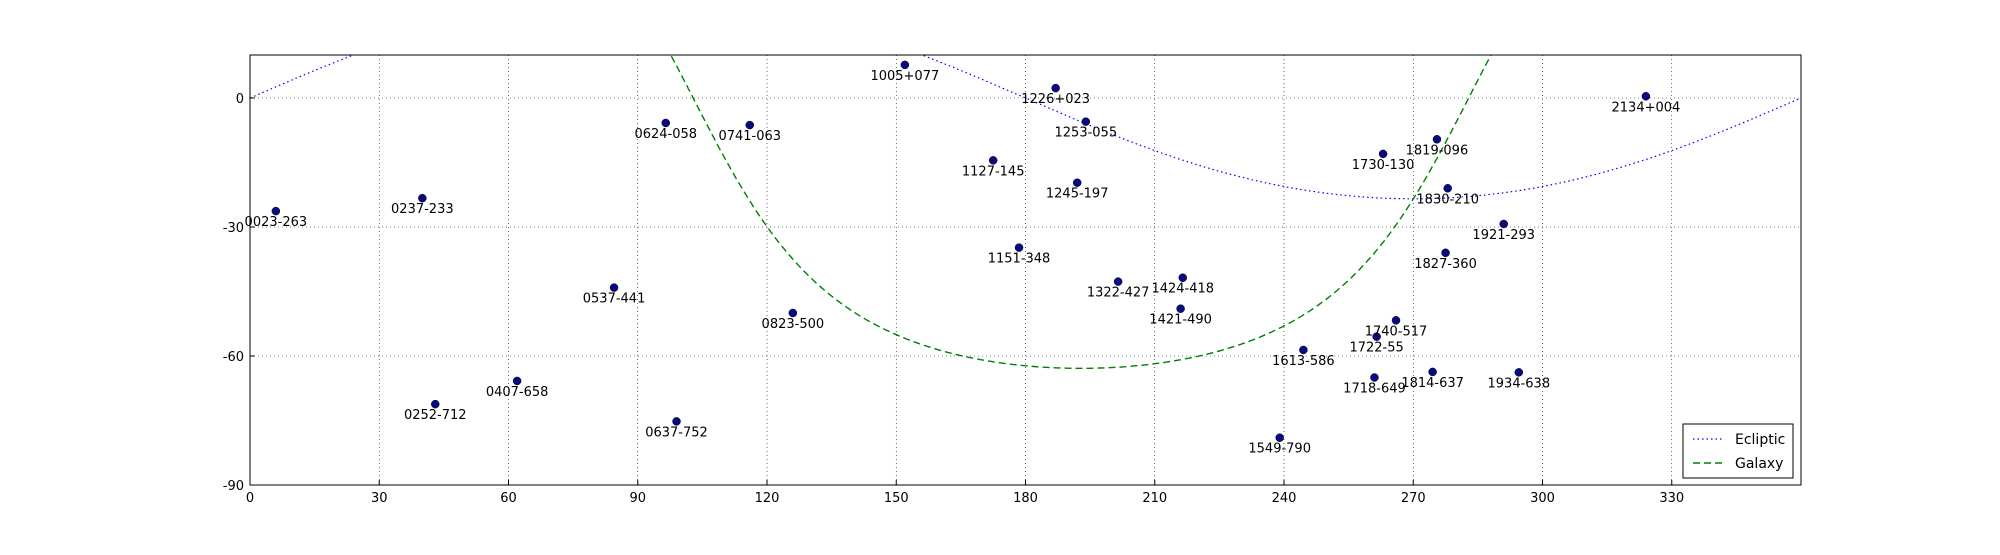 The height and width of the screenshot is (555, 2000). What do you see at coordinates (422, 209) in the screenshot?
I see `point-label: 0237-233` at bounding box center [422, 209].